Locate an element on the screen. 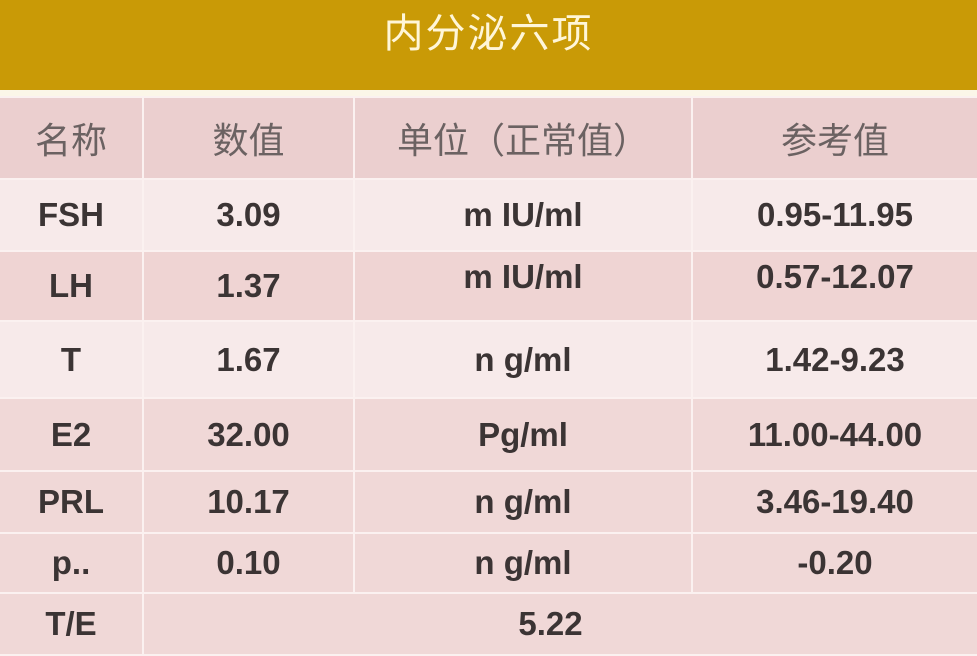 The width and height of the screenshot is (977, 656). column-header-unit: 单位（正常值） is located at coordinates (523, 138).